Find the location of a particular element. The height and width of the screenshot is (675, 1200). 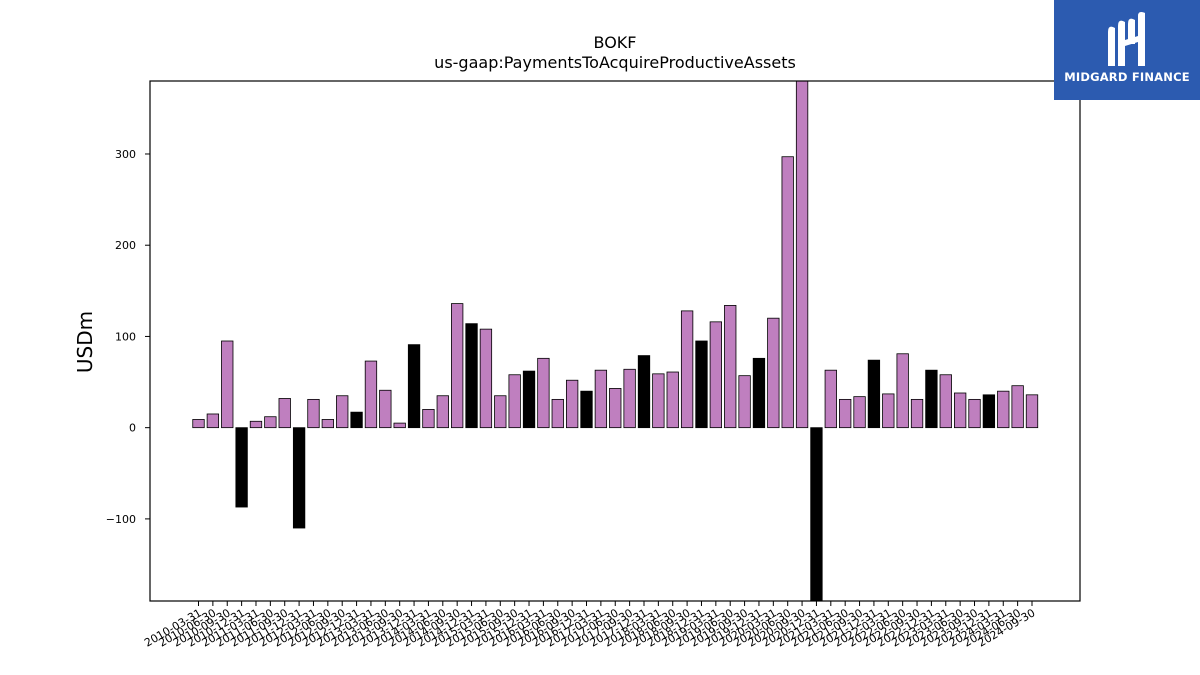

y-axis-ticks: −100 0 100 200 300 is located at coordinates (128, 337).